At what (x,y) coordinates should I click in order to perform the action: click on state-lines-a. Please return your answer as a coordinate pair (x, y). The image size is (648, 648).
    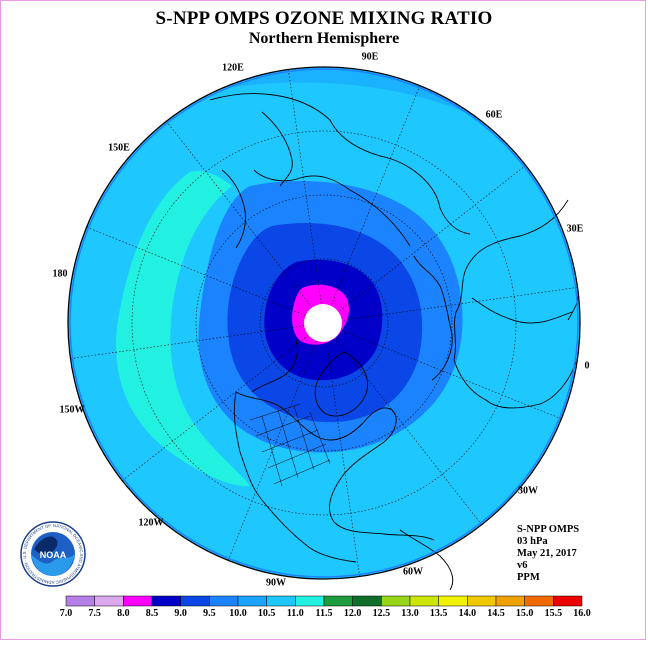
    Looking at the image, I should click on (290, 444).